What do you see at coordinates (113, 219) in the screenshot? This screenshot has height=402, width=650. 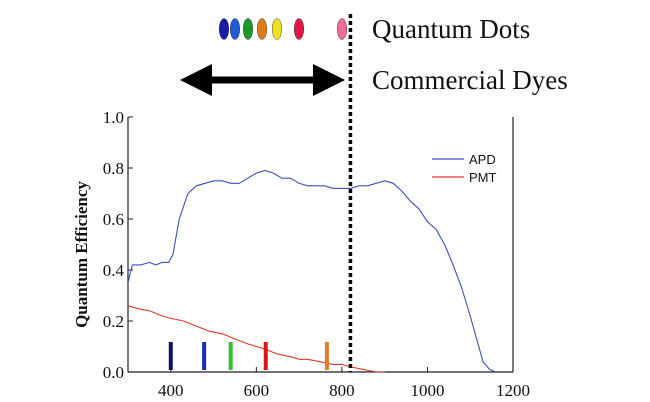 I see `y-tick-label: 0.6` at bounding box center [113, 219].